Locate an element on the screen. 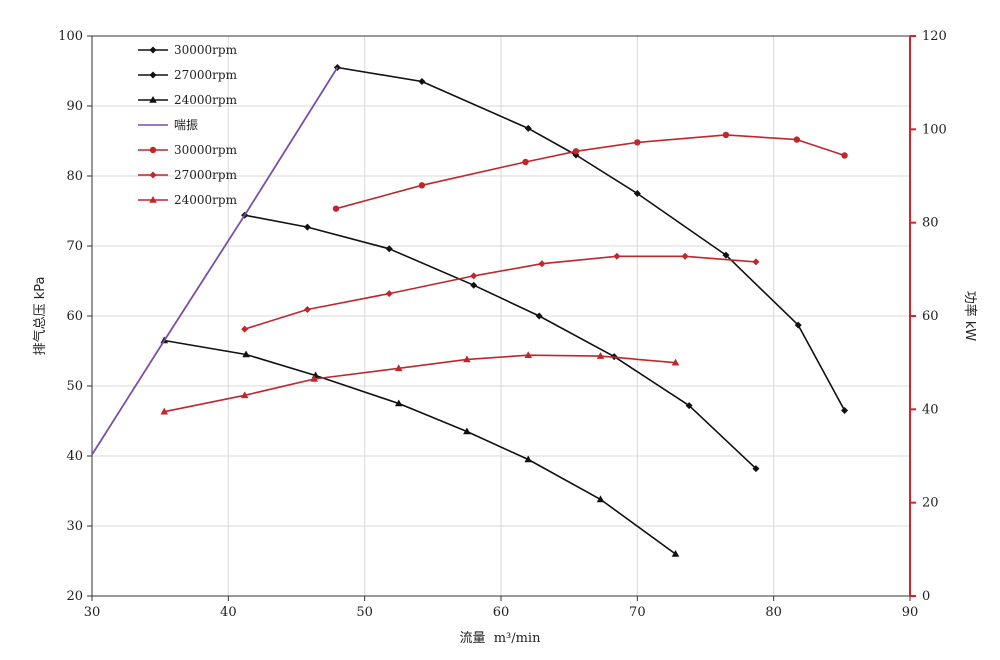  series-6-power is located at coordinates (420, 383).